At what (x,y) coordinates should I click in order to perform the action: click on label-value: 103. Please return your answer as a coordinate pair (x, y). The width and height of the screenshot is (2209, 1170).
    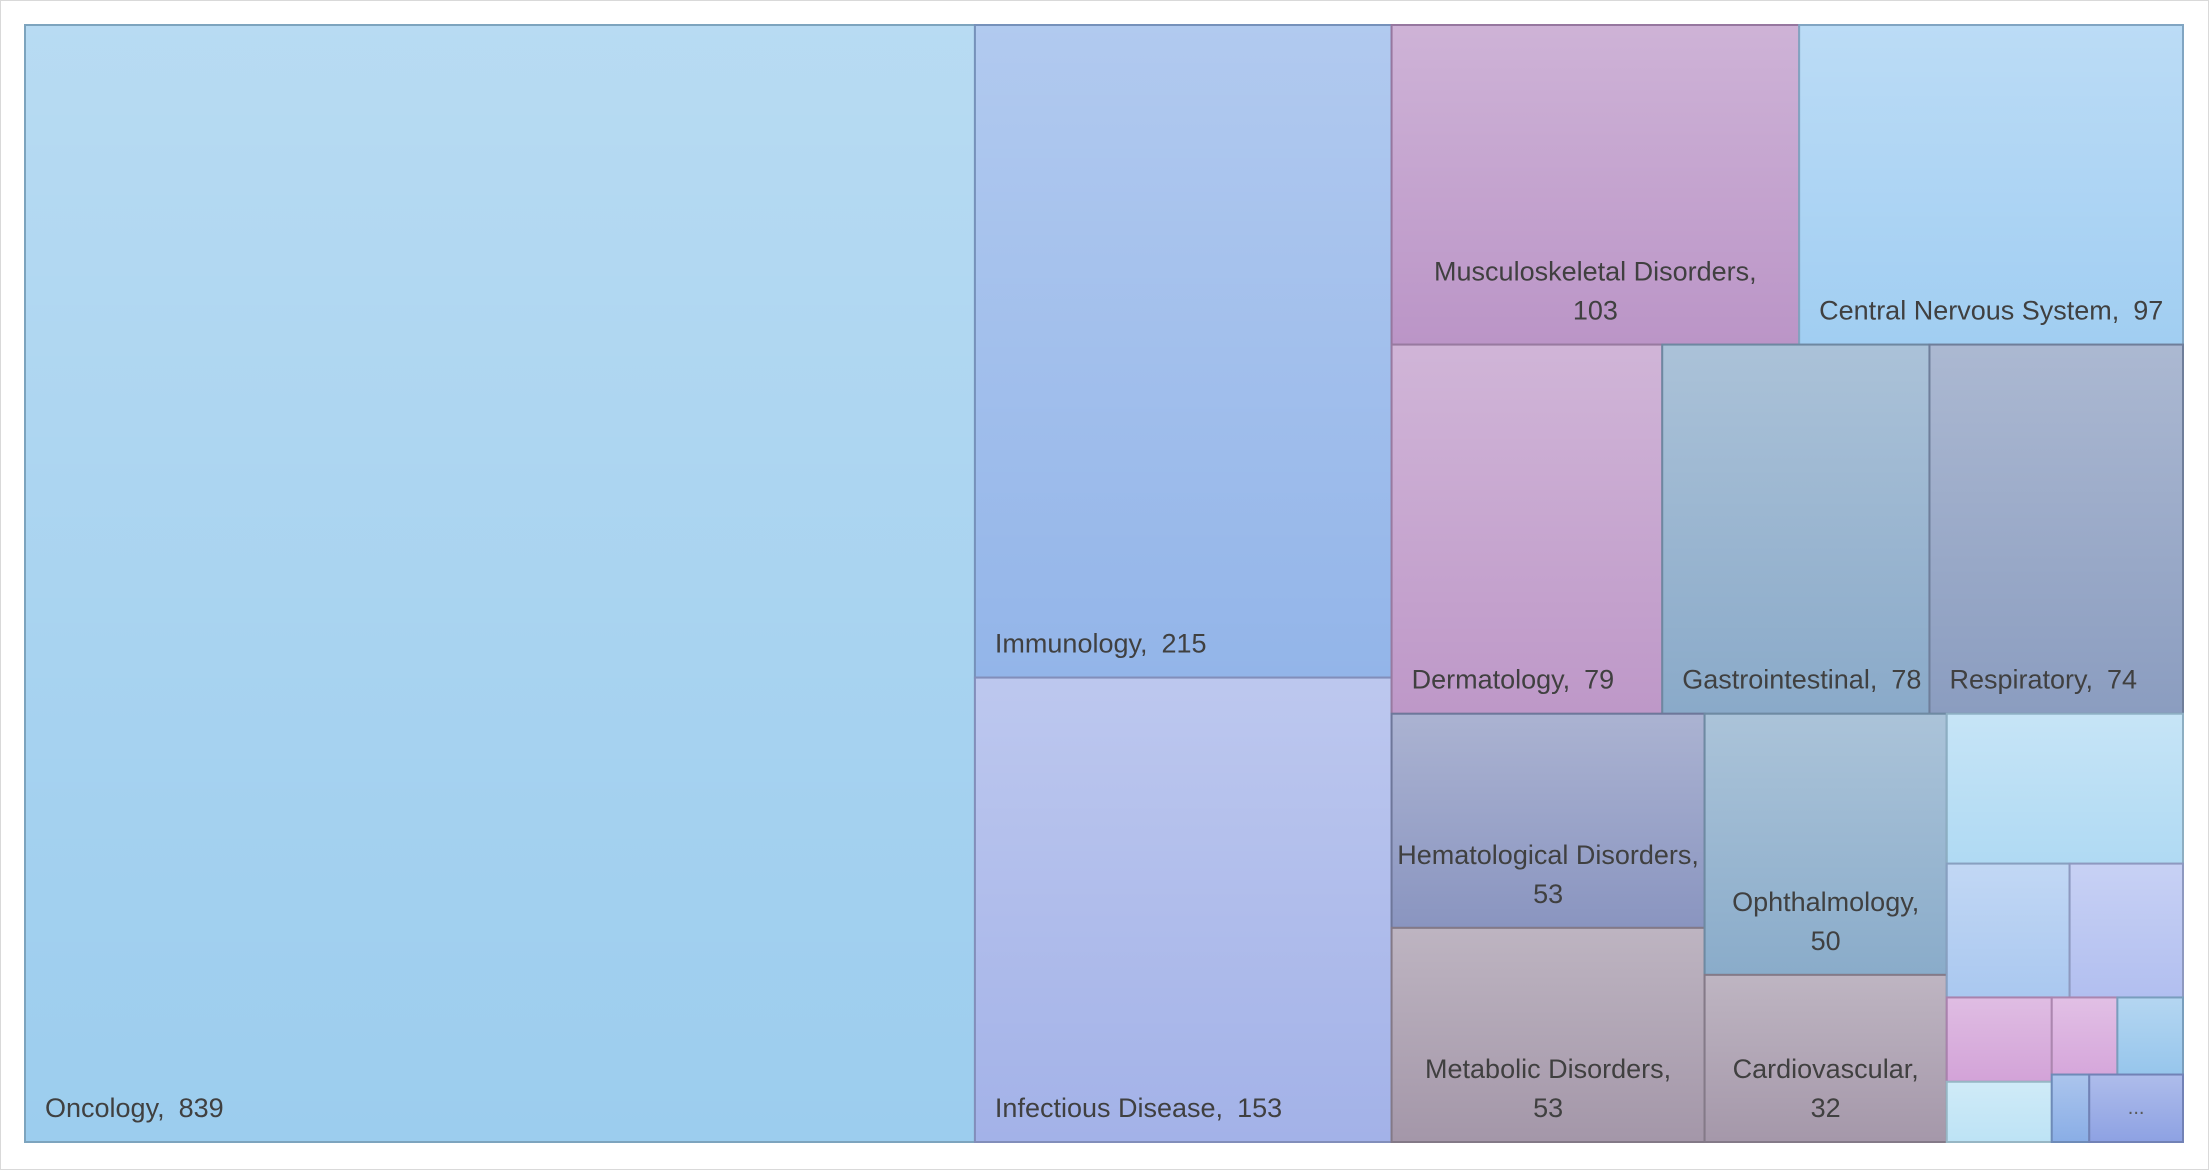
    Looking at the image, I should click on (1595, 311).